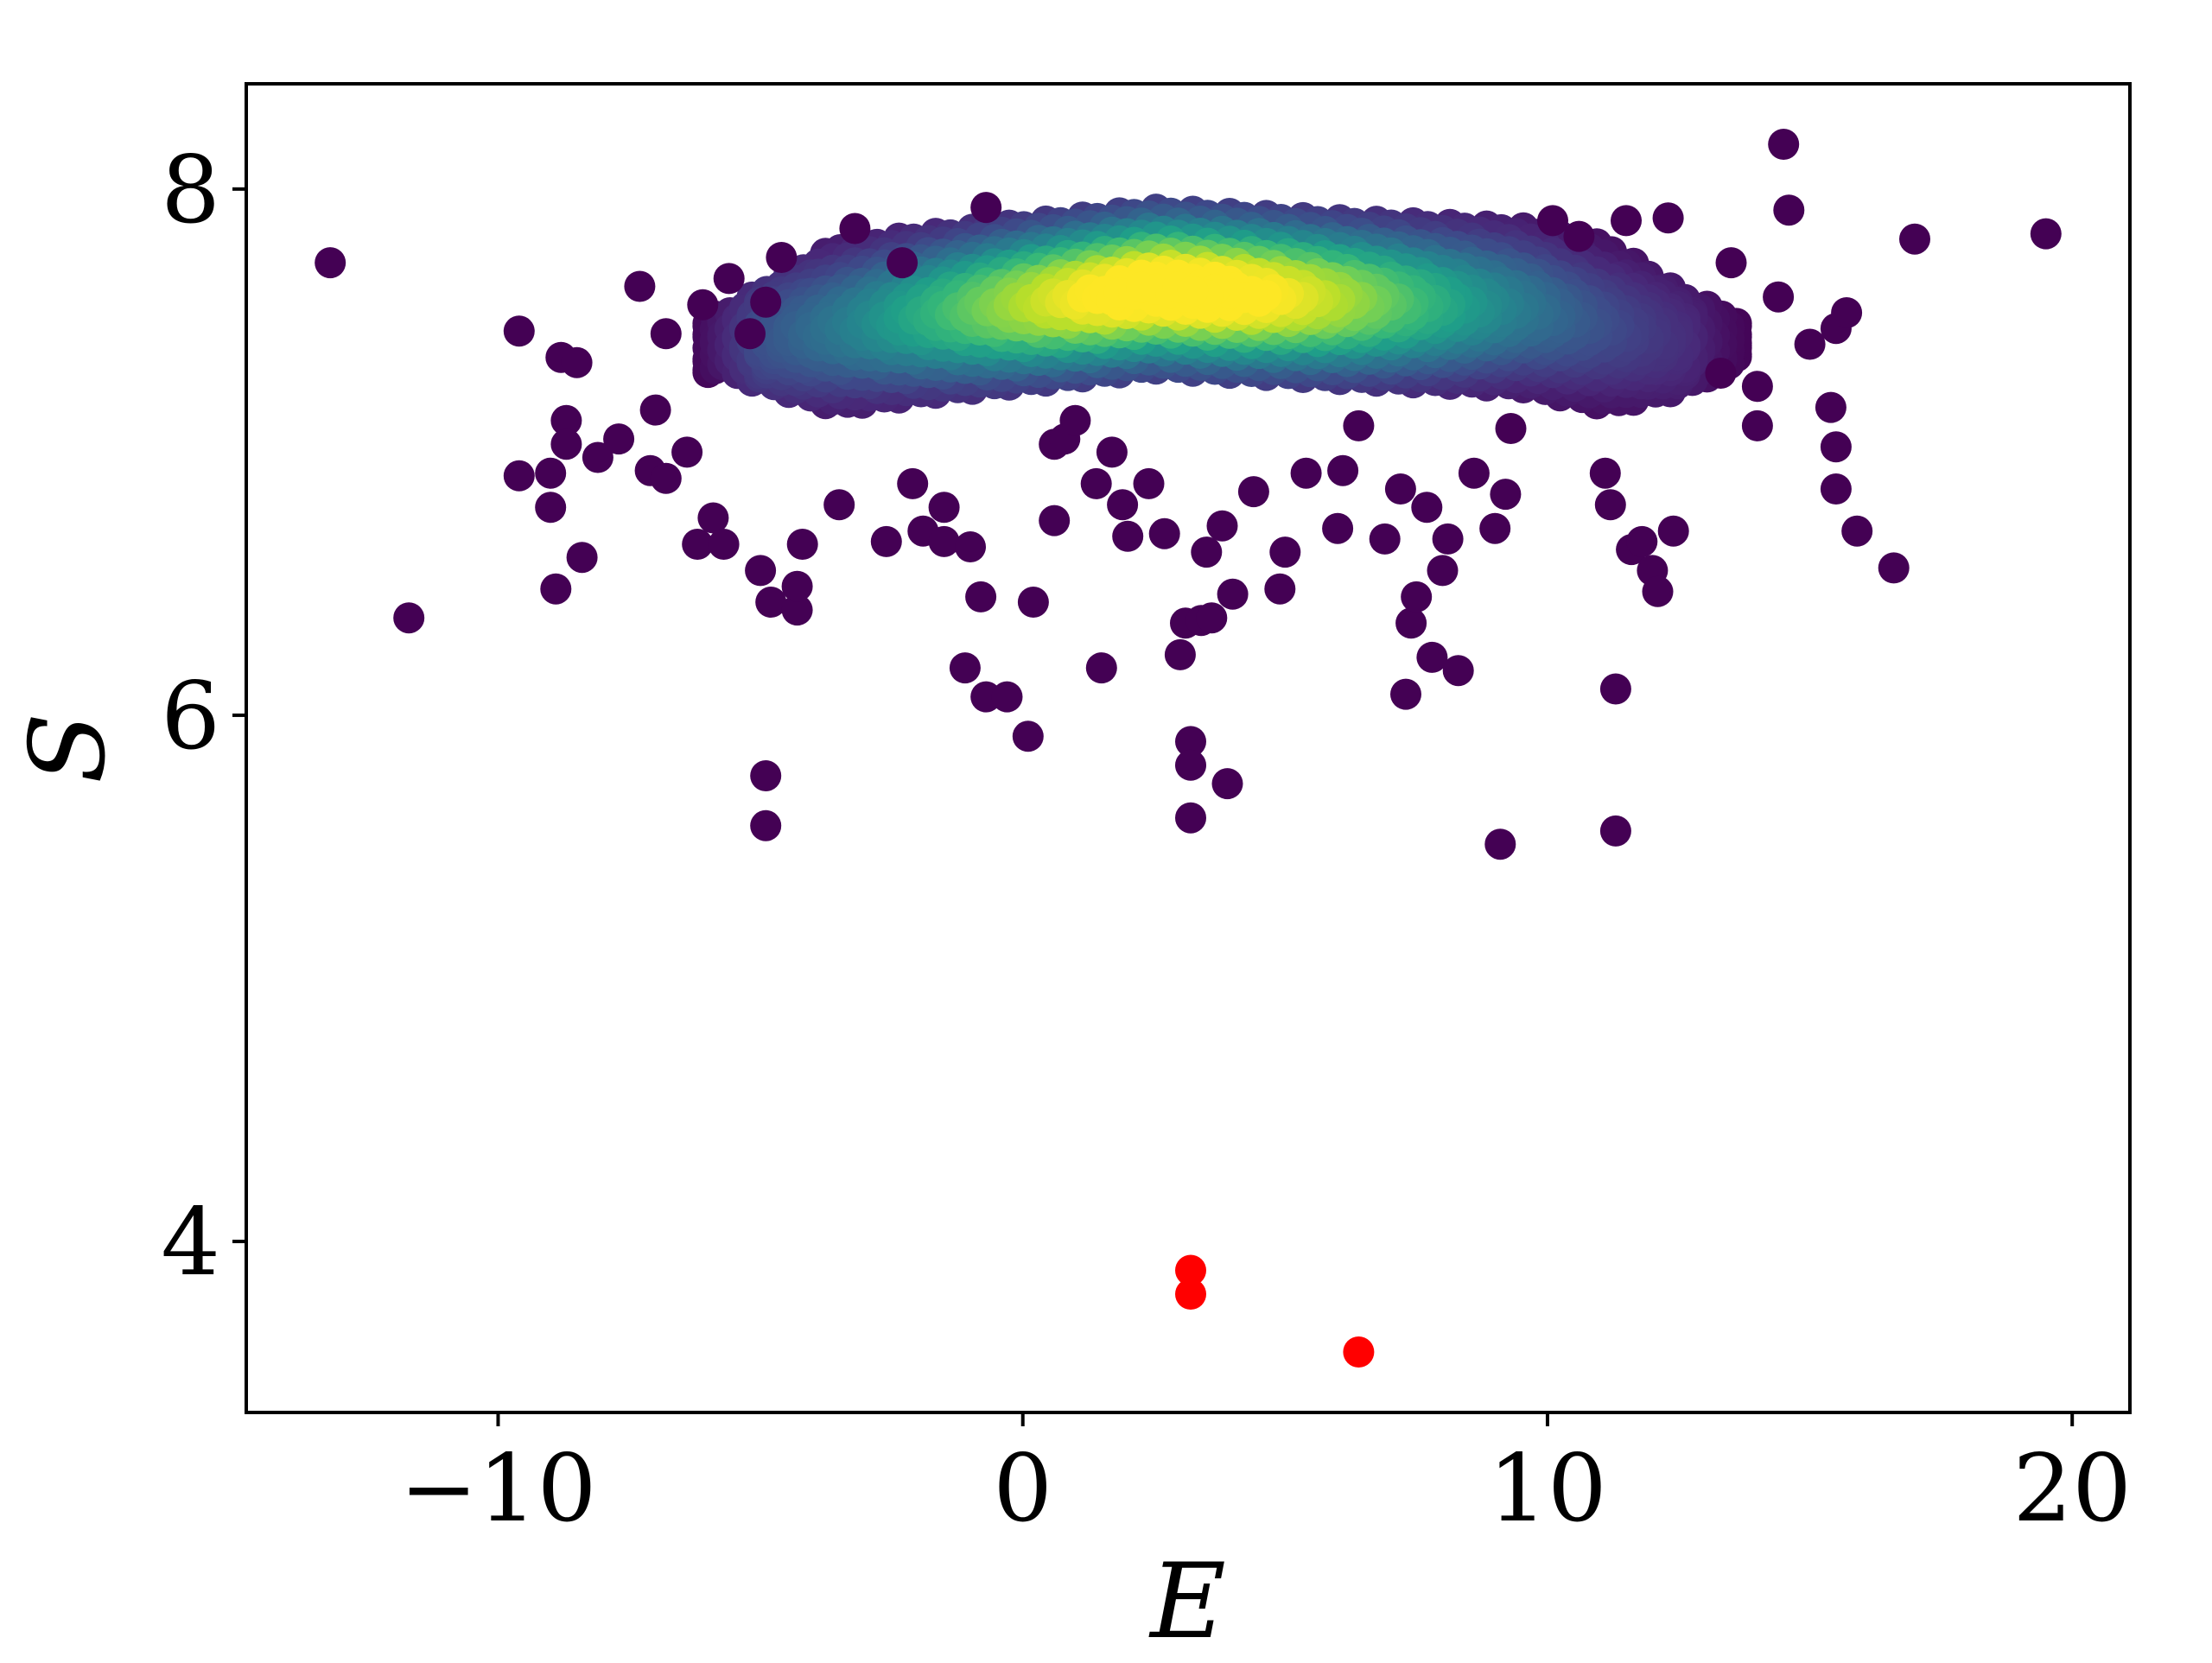 Image resolution: width=2212 pixels, height=1663 pixels. I want to click on y-axis-ticks: 4 6 8, so click(203, 717).